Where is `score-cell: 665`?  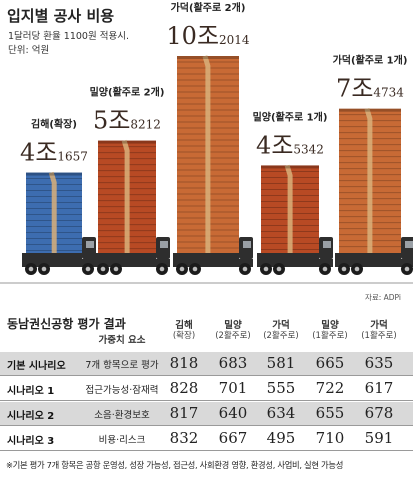
score-cell: 665 is located at coordinates (330, 363).